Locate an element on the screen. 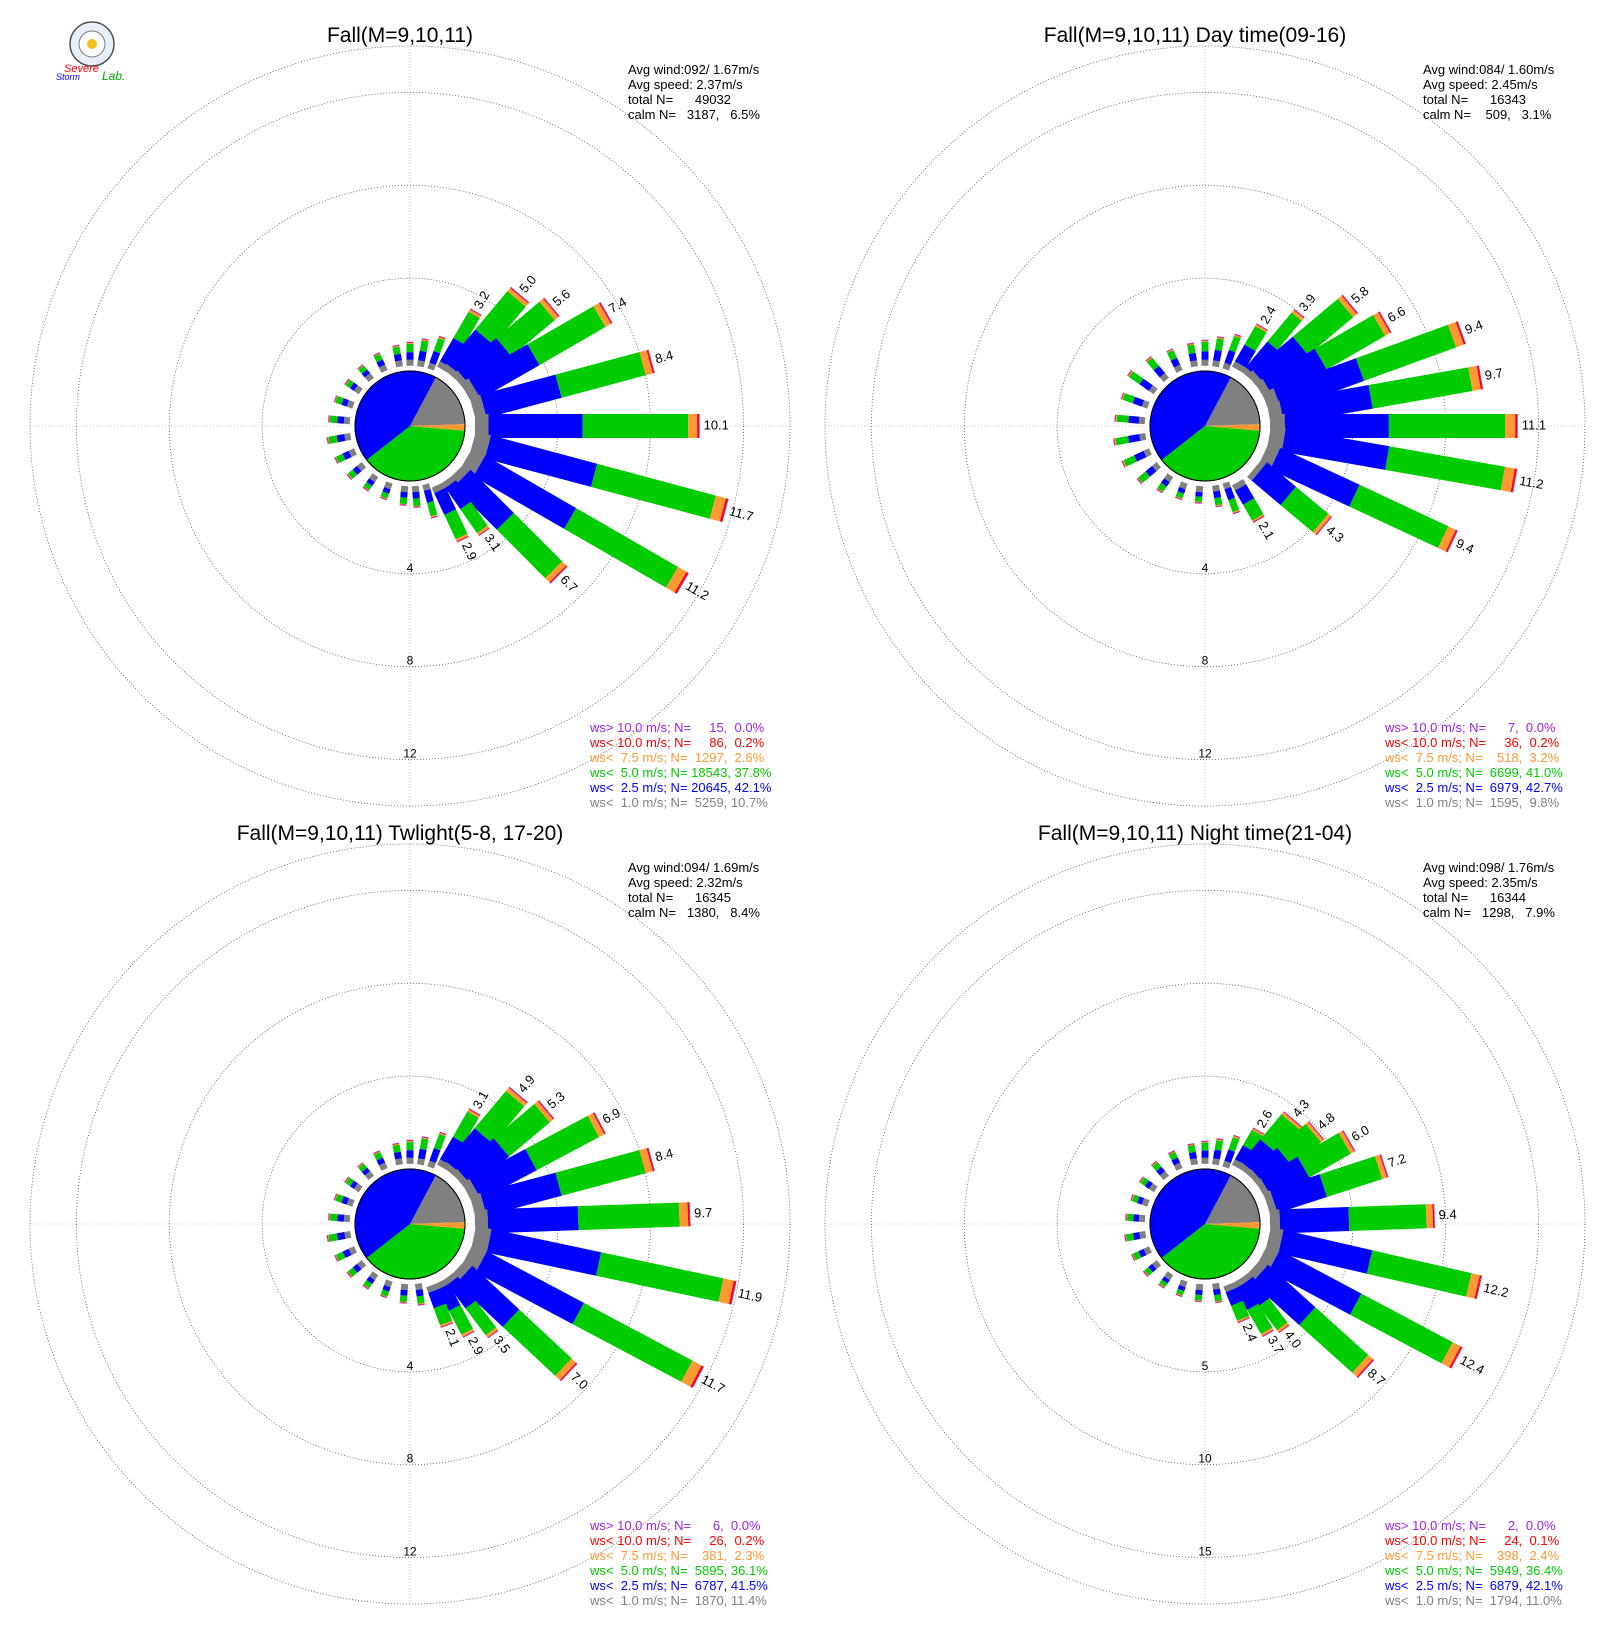 Image resolution: width=1620 pixels, height=1640 pixels. chart-title: Fall(M=9,10,11) Night time(21-04) is located at coordinates (1195, 833).